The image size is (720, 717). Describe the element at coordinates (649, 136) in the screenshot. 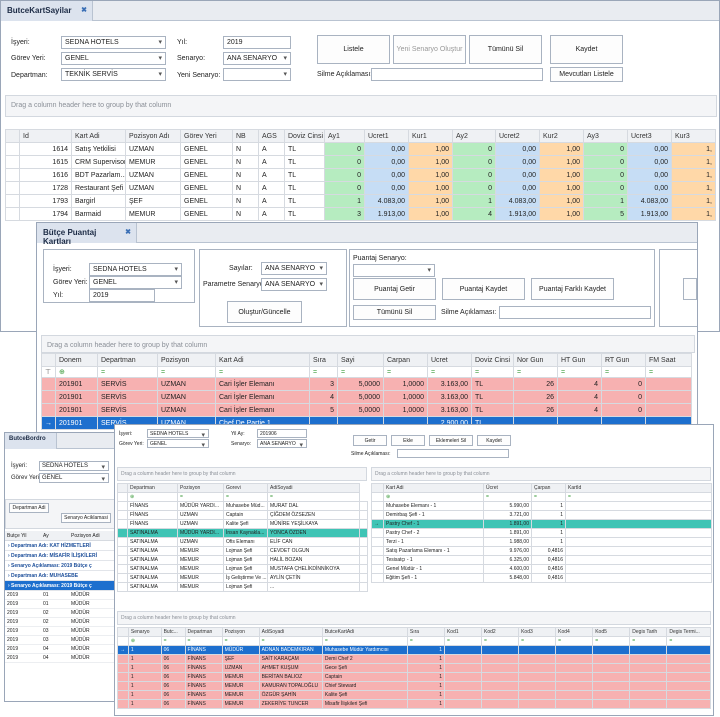

I see `column-header: Ucret3` at that location.